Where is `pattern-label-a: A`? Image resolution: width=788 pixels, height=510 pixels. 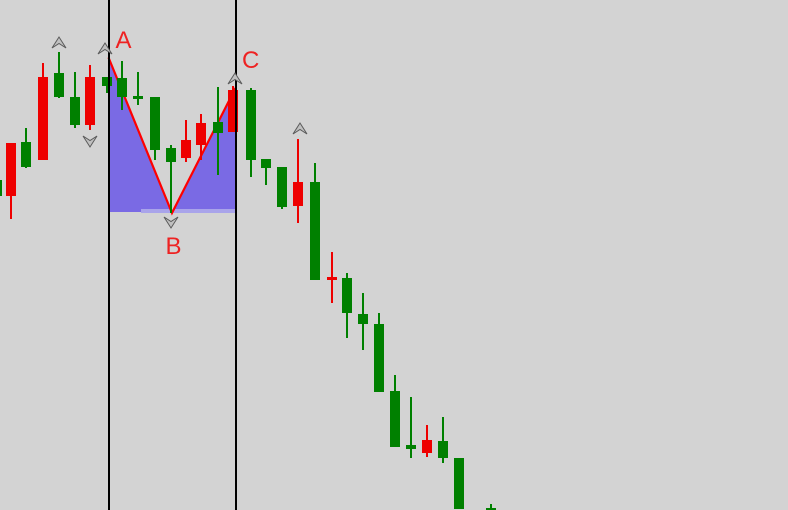 pattern-label-a: A is located at coordinates (123, 40).